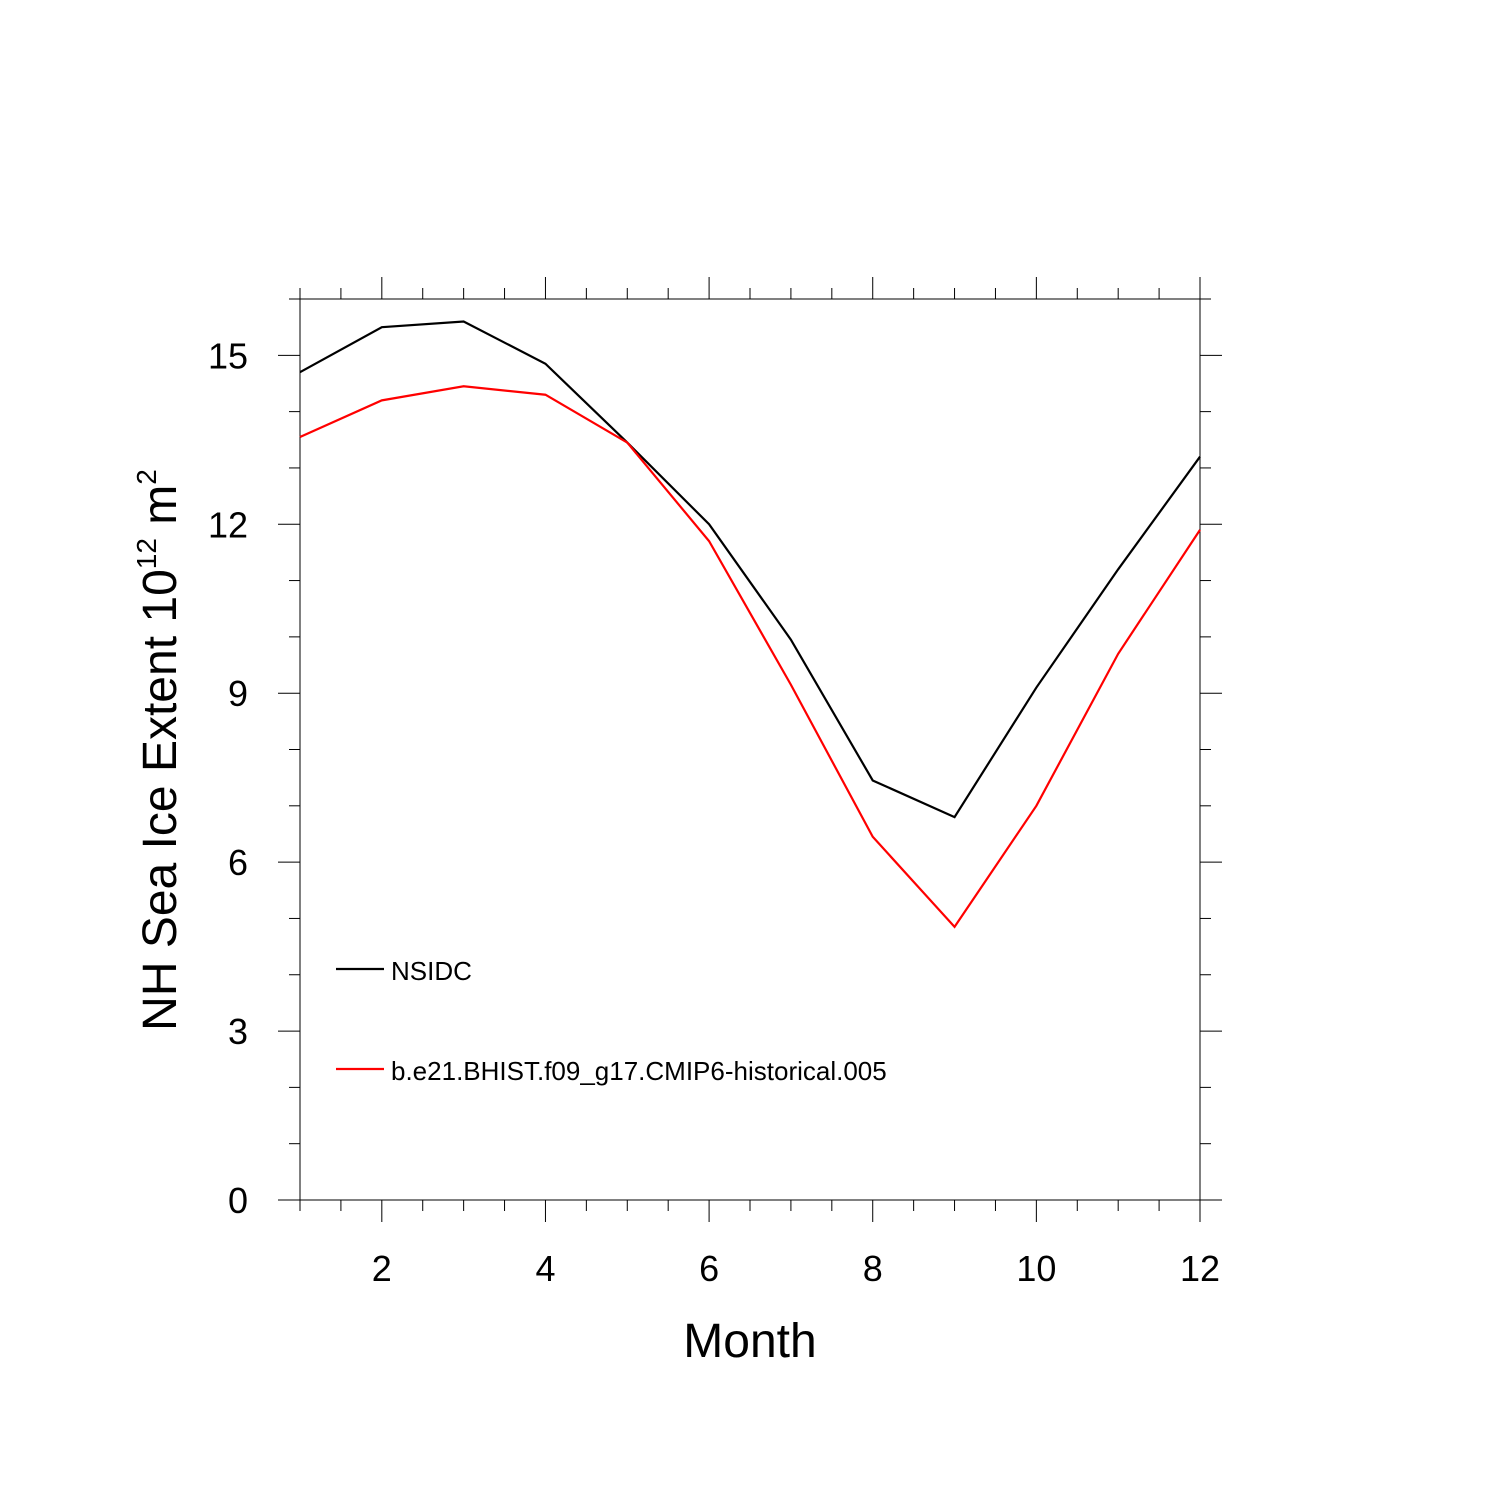  Describe the element at coordinates (238, 862) in the screenshot. I see `y-tick-label: 6` at that location.